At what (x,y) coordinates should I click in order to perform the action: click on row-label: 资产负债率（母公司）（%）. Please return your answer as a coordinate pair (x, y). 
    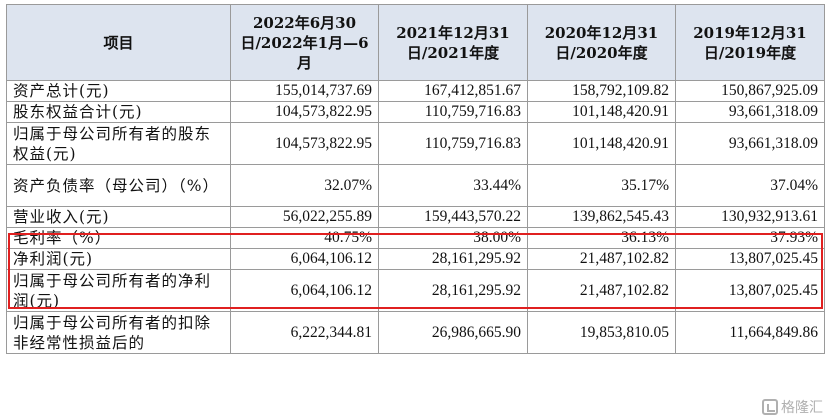
    Looking at the image, I should click on (118, 185).